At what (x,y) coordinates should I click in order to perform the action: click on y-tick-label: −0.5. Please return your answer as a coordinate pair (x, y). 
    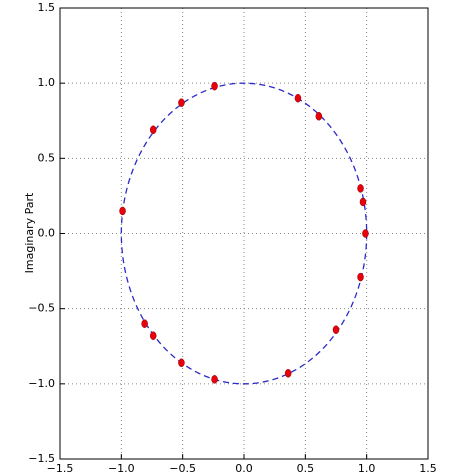
    Looking at the image, I should click on (41, 308).